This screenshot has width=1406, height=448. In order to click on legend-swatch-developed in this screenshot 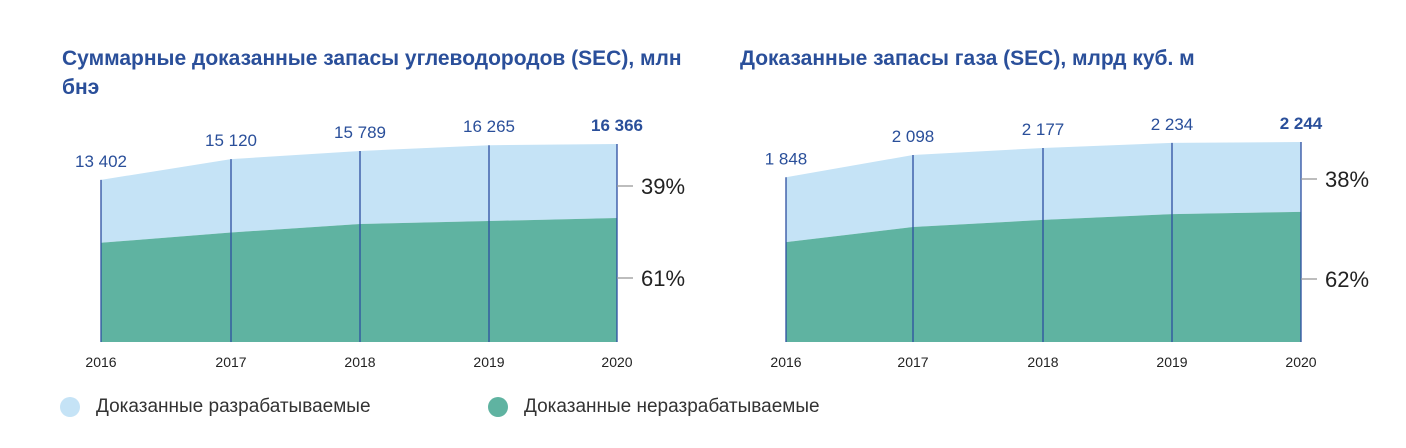, I will do `click(70, 407)`.